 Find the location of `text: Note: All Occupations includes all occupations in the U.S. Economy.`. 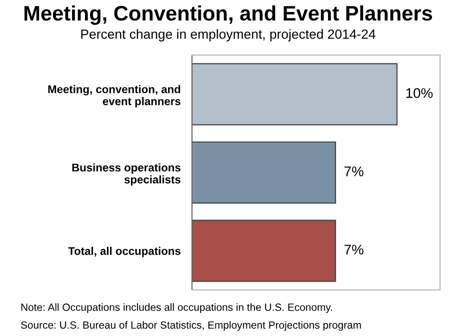

text: Note: All Occupations includes all occupations in the U.S. Economy. is located at coordinates (176, 308).